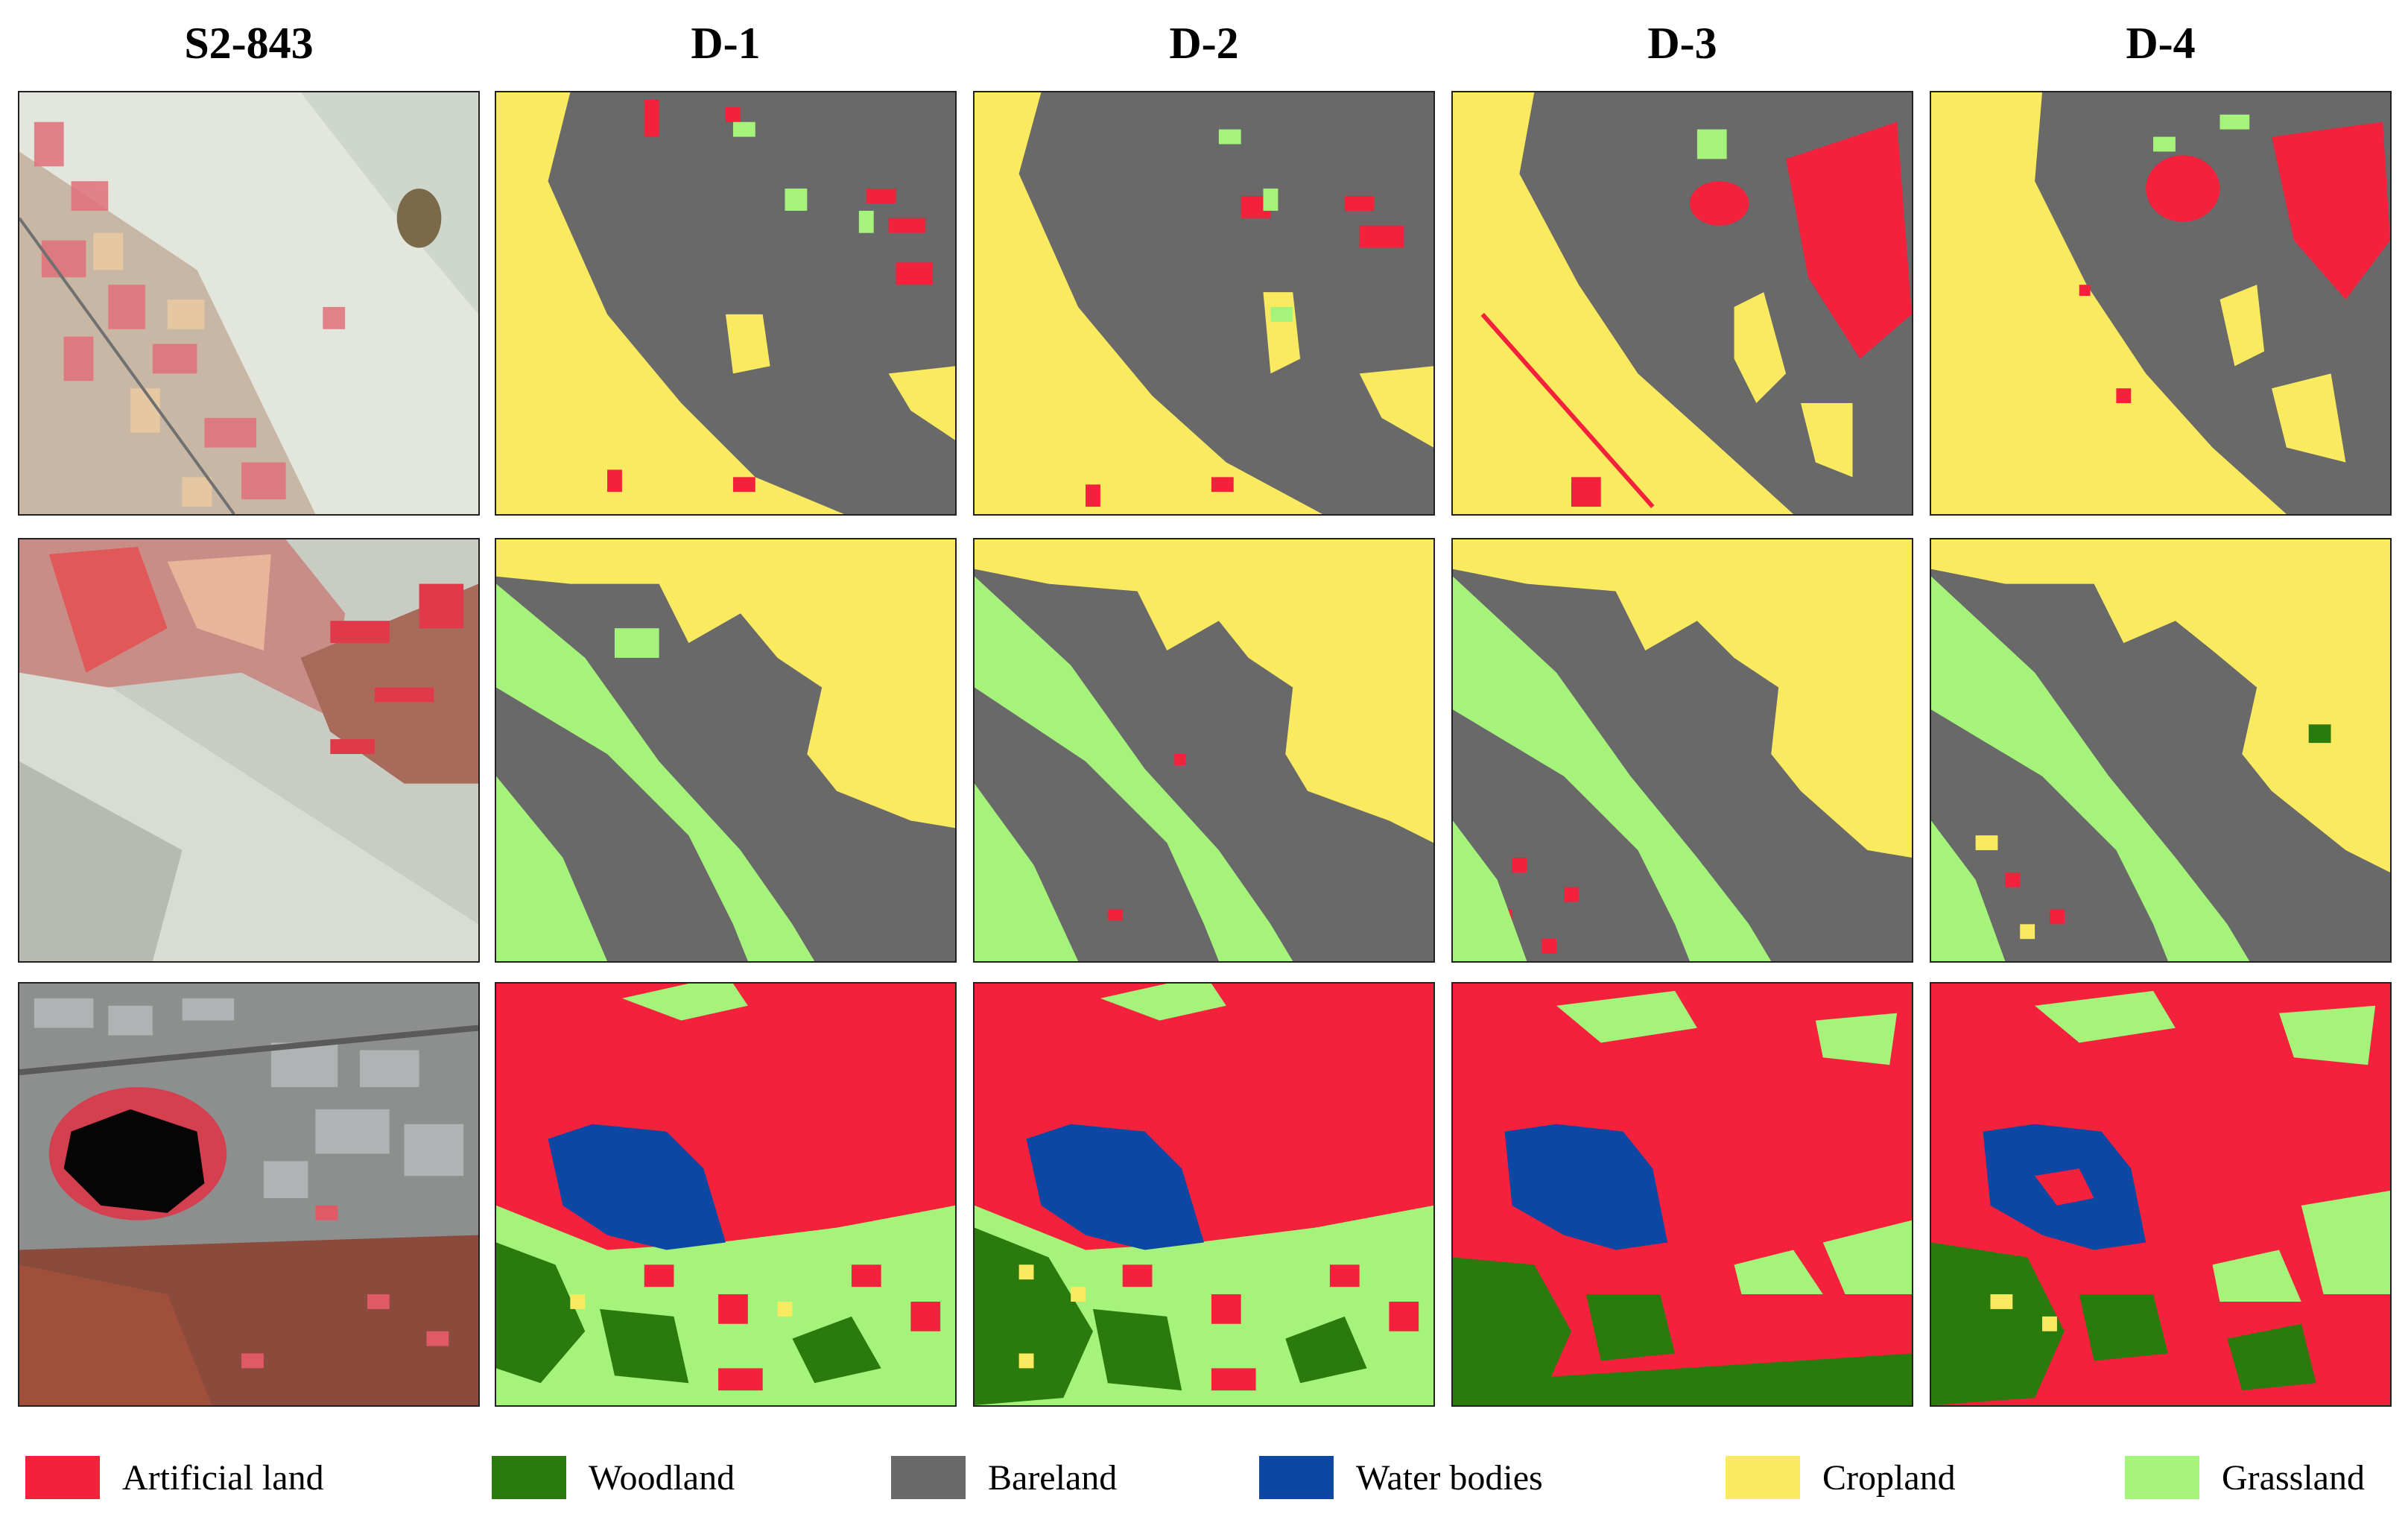 This screenshot has height=1520, width=2408. I want to click on legend-label-bareland: Bareland, so click(1053, 1477).